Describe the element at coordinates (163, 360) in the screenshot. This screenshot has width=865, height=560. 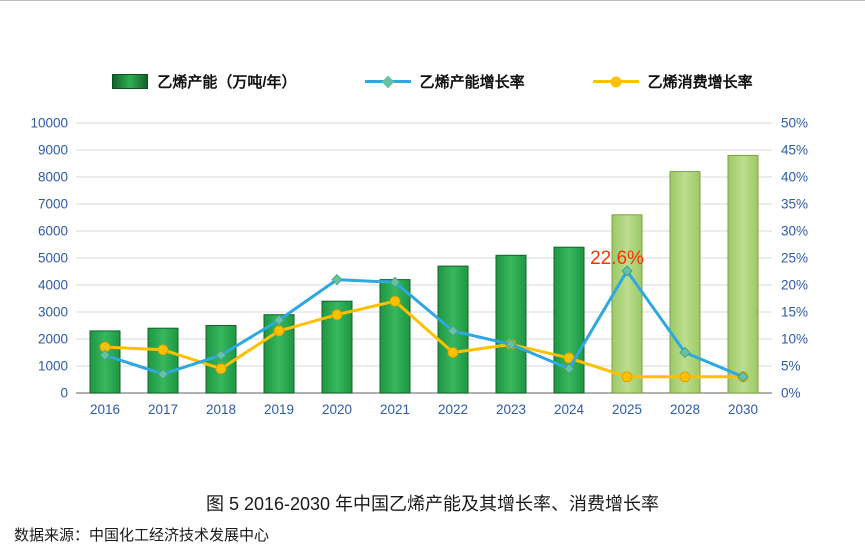
I see `bar-2017` at that location.